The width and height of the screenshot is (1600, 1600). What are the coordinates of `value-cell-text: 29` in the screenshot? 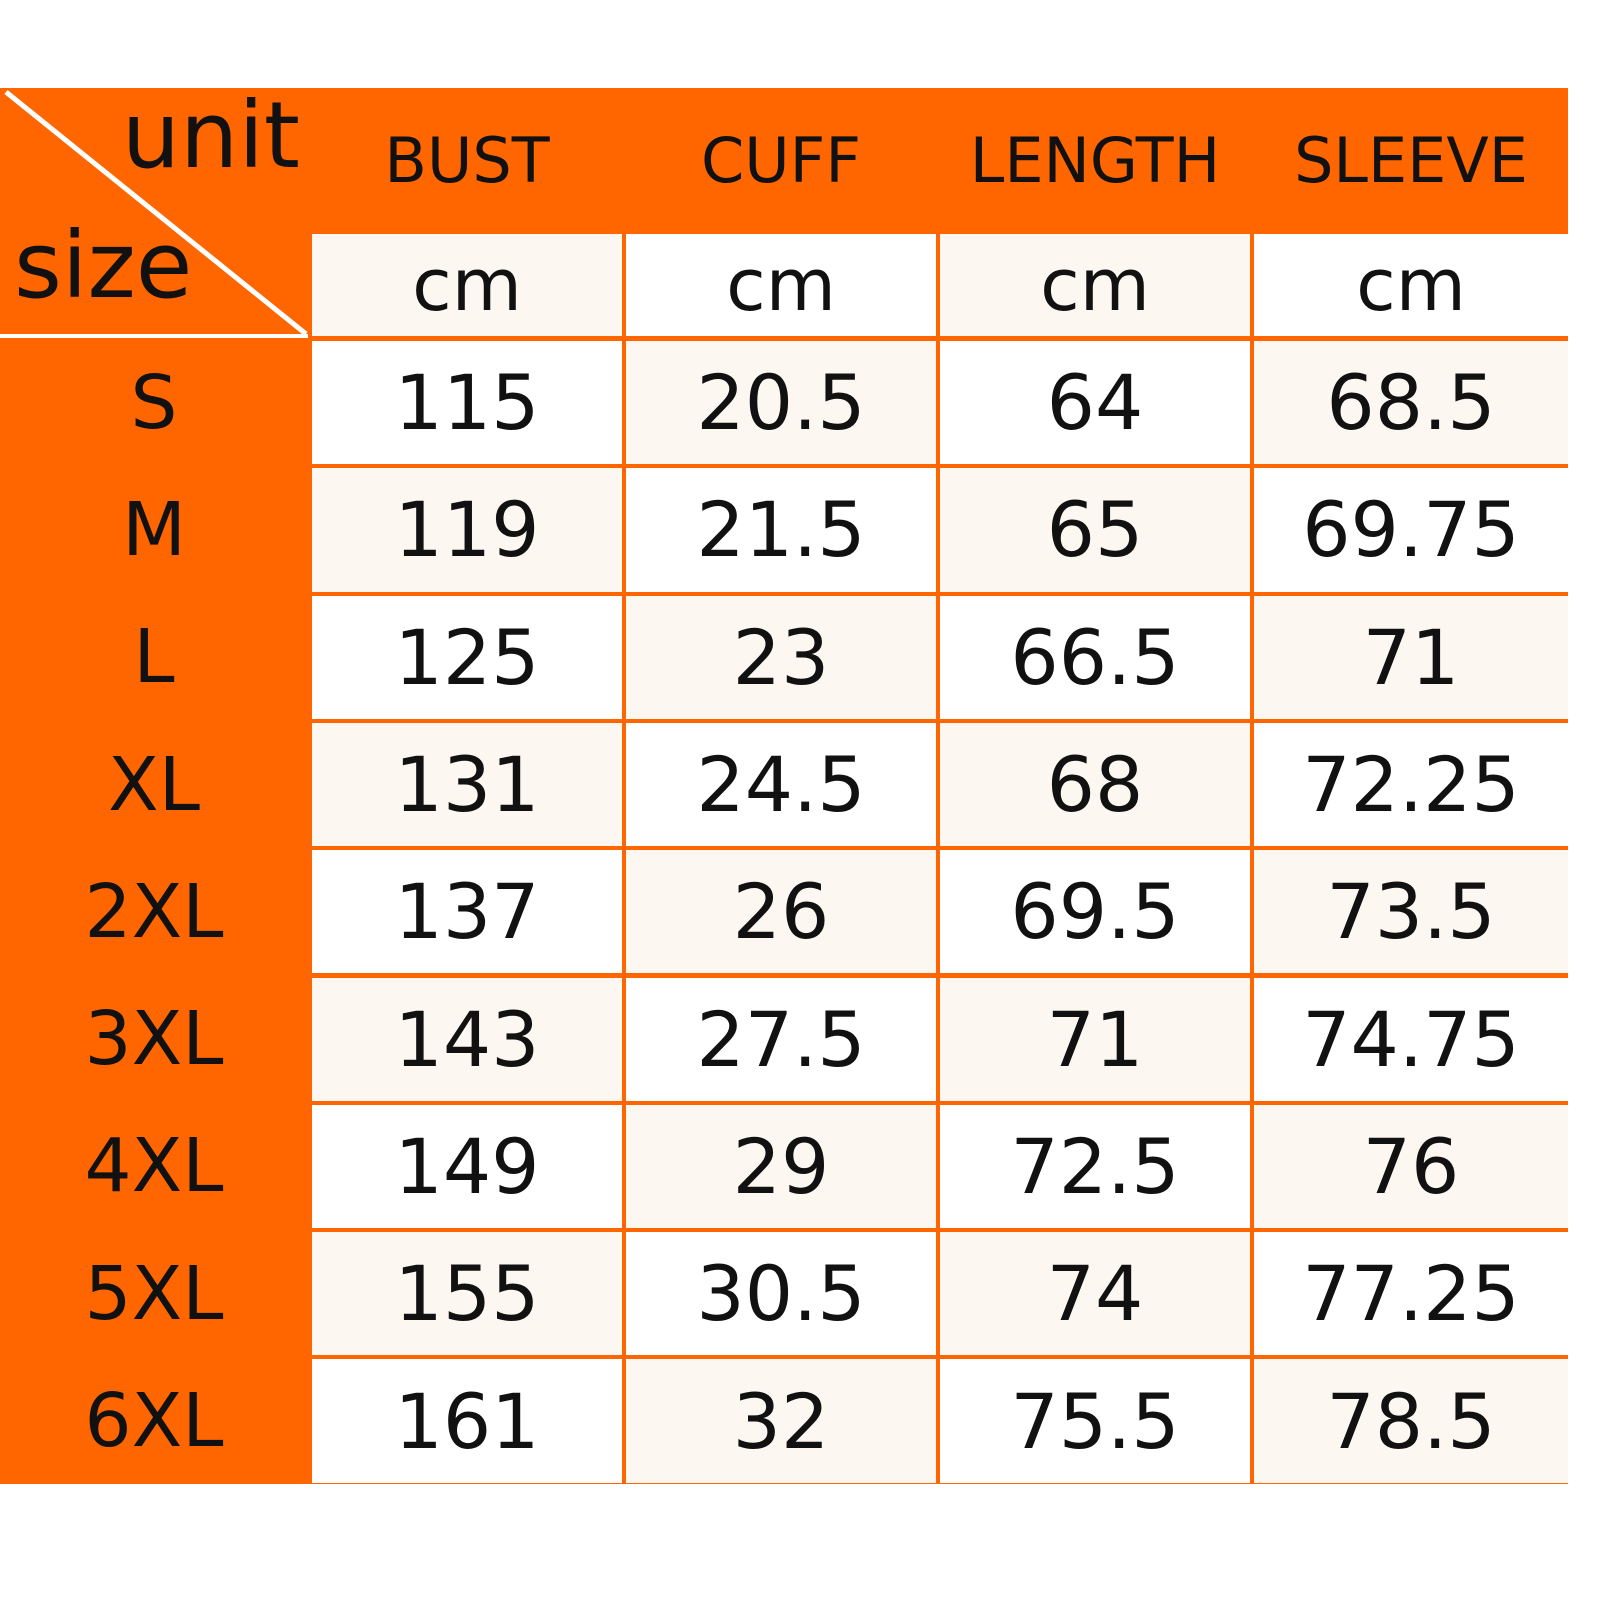 It's located at (781, 1166).